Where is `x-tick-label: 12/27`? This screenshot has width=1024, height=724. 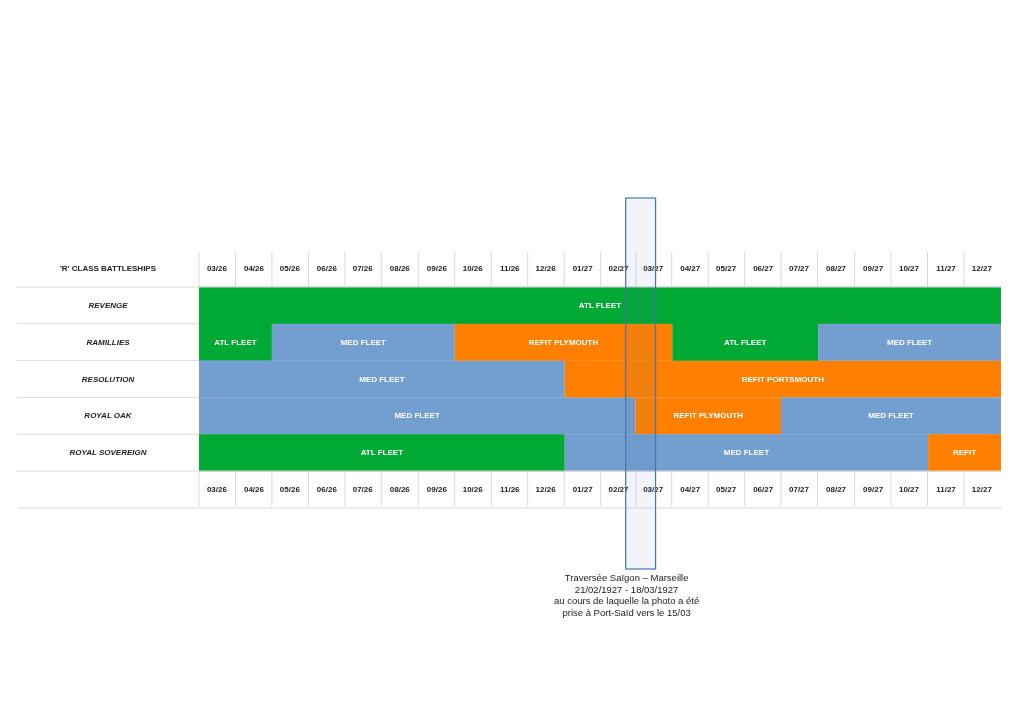 x-tick-label: 12/27 is located at coordinates (982, 489).